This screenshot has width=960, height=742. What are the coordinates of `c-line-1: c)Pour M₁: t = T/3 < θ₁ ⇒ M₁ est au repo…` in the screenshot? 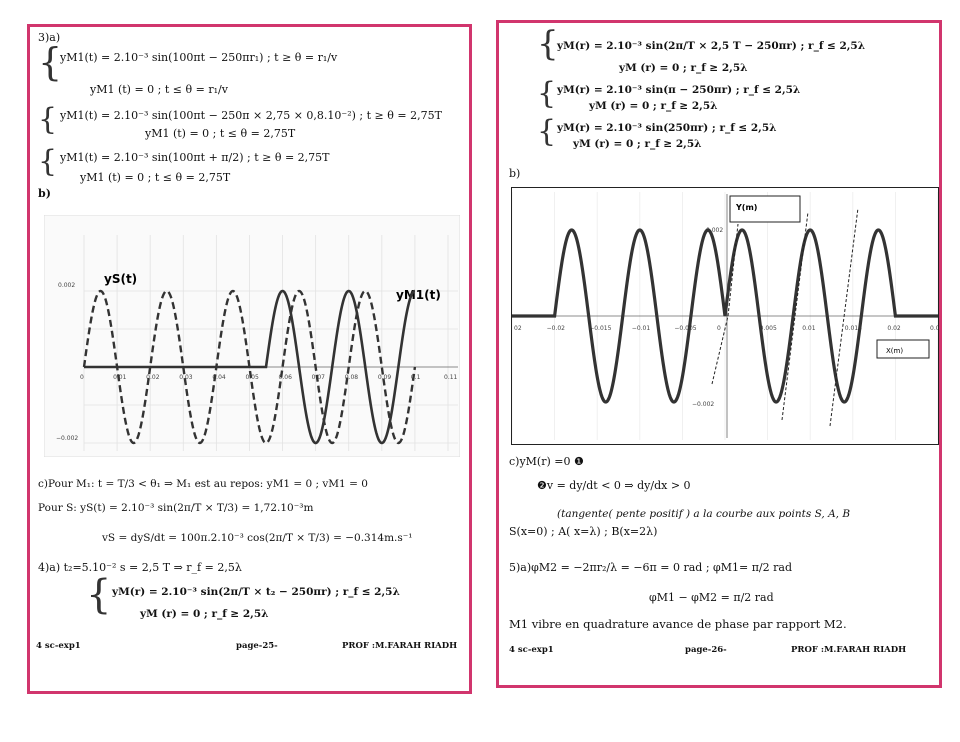 It's located at (203, 484).